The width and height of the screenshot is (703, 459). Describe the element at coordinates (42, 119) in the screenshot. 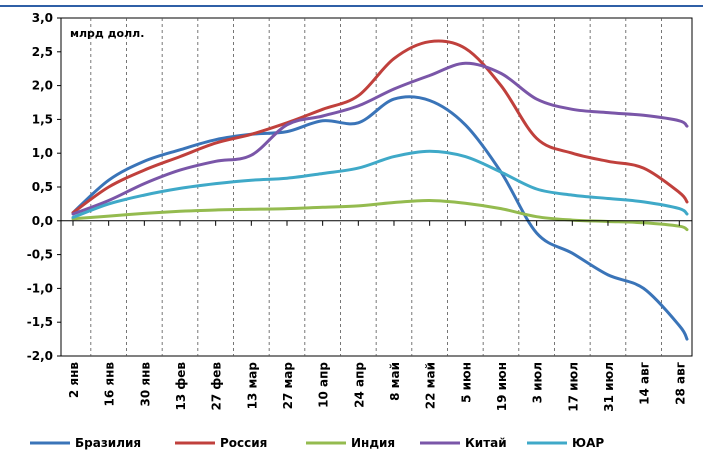

I see `y-tick-label: 1,5` at that location.